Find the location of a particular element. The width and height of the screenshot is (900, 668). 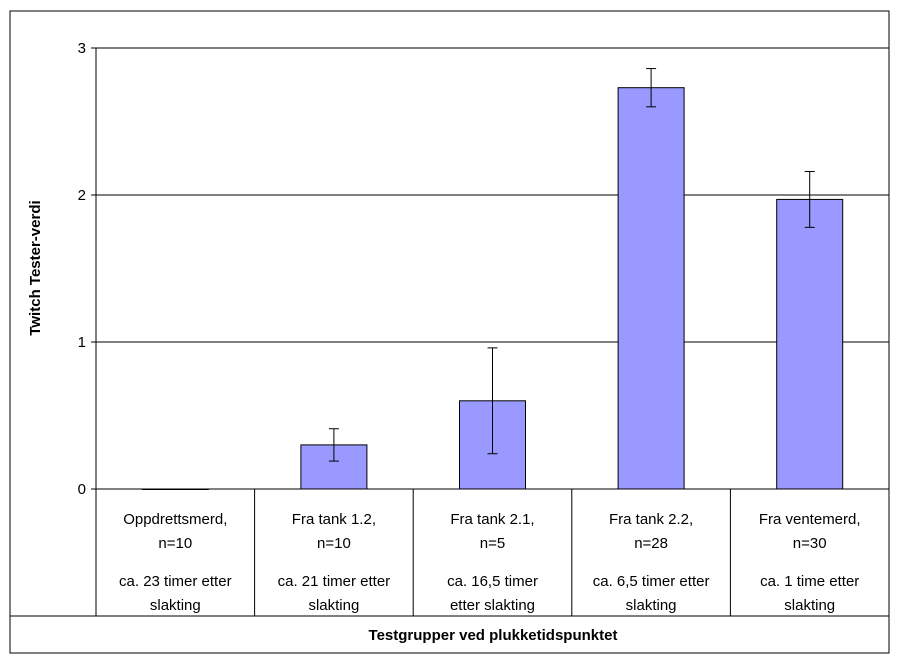

y-tick-label: 3 is located at coordinates (82, 48).